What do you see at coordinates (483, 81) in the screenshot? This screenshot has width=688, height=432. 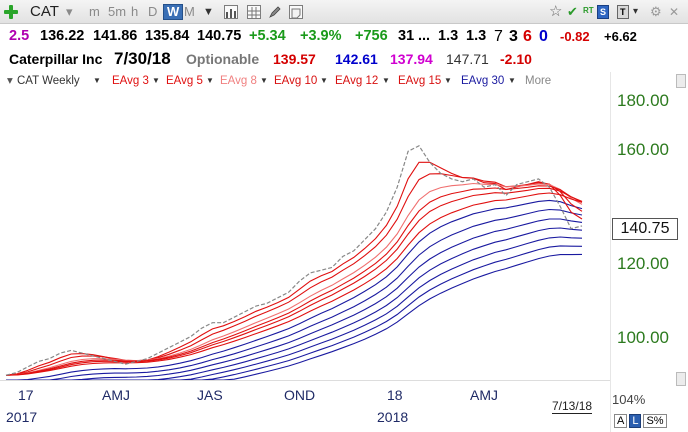 I see `legend-item-eavg30: EAvg 30` at bounding box center [483, 81].